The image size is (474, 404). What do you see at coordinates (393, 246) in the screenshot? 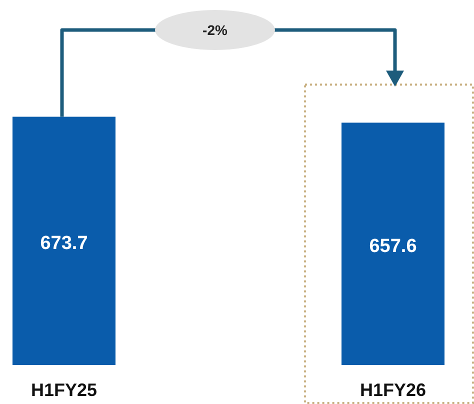
I see `data-label: 657.6` at bounding box center [393, 246].